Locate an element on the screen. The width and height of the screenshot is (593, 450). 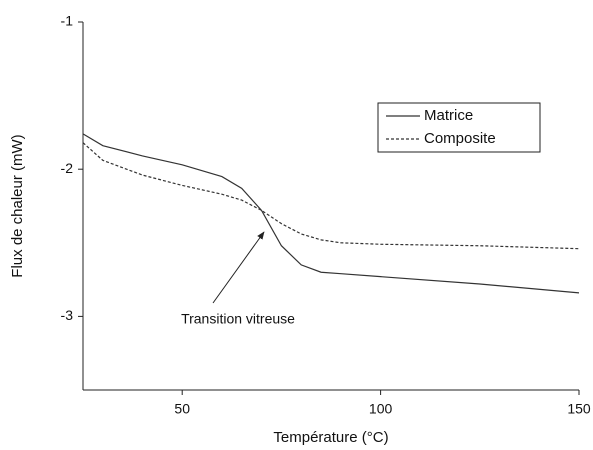
legend-label: Matrice is located at coordinates (448, 115).